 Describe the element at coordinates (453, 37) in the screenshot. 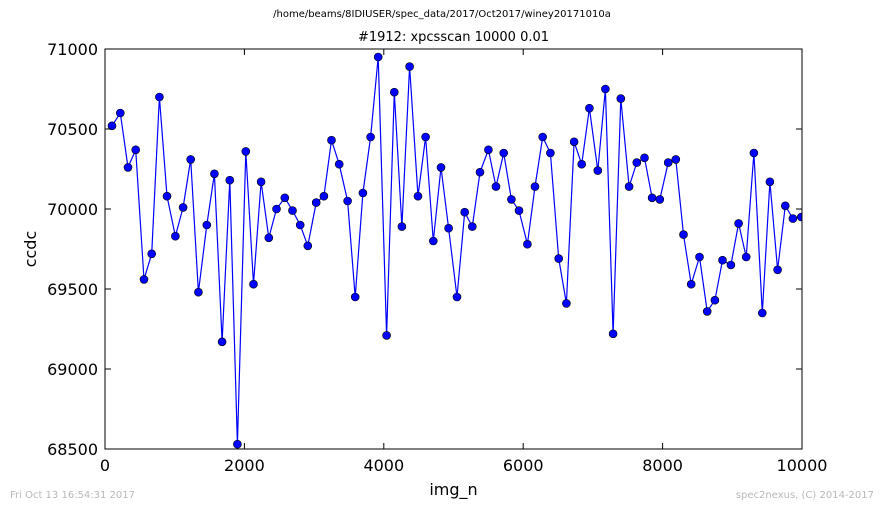

I see `chart-title: #1912: xpcsscan 10000 0.01` at that location.